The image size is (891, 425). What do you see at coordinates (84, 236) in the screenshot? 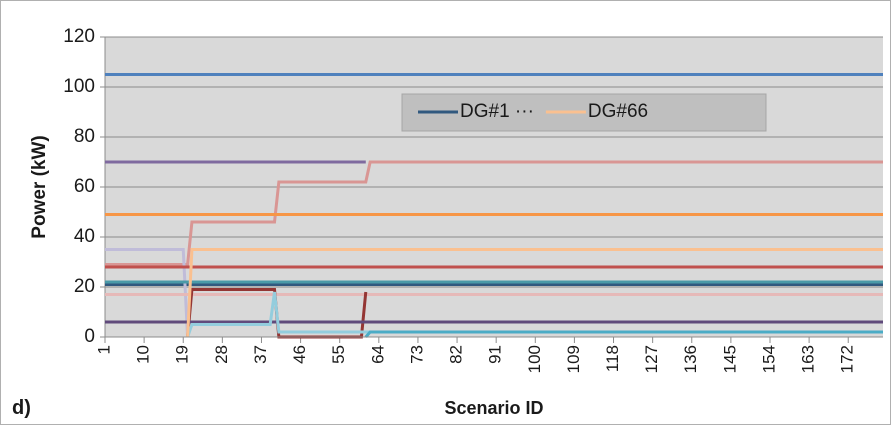
I see `y-tick-label: 40` at bounding box center [84, 236].